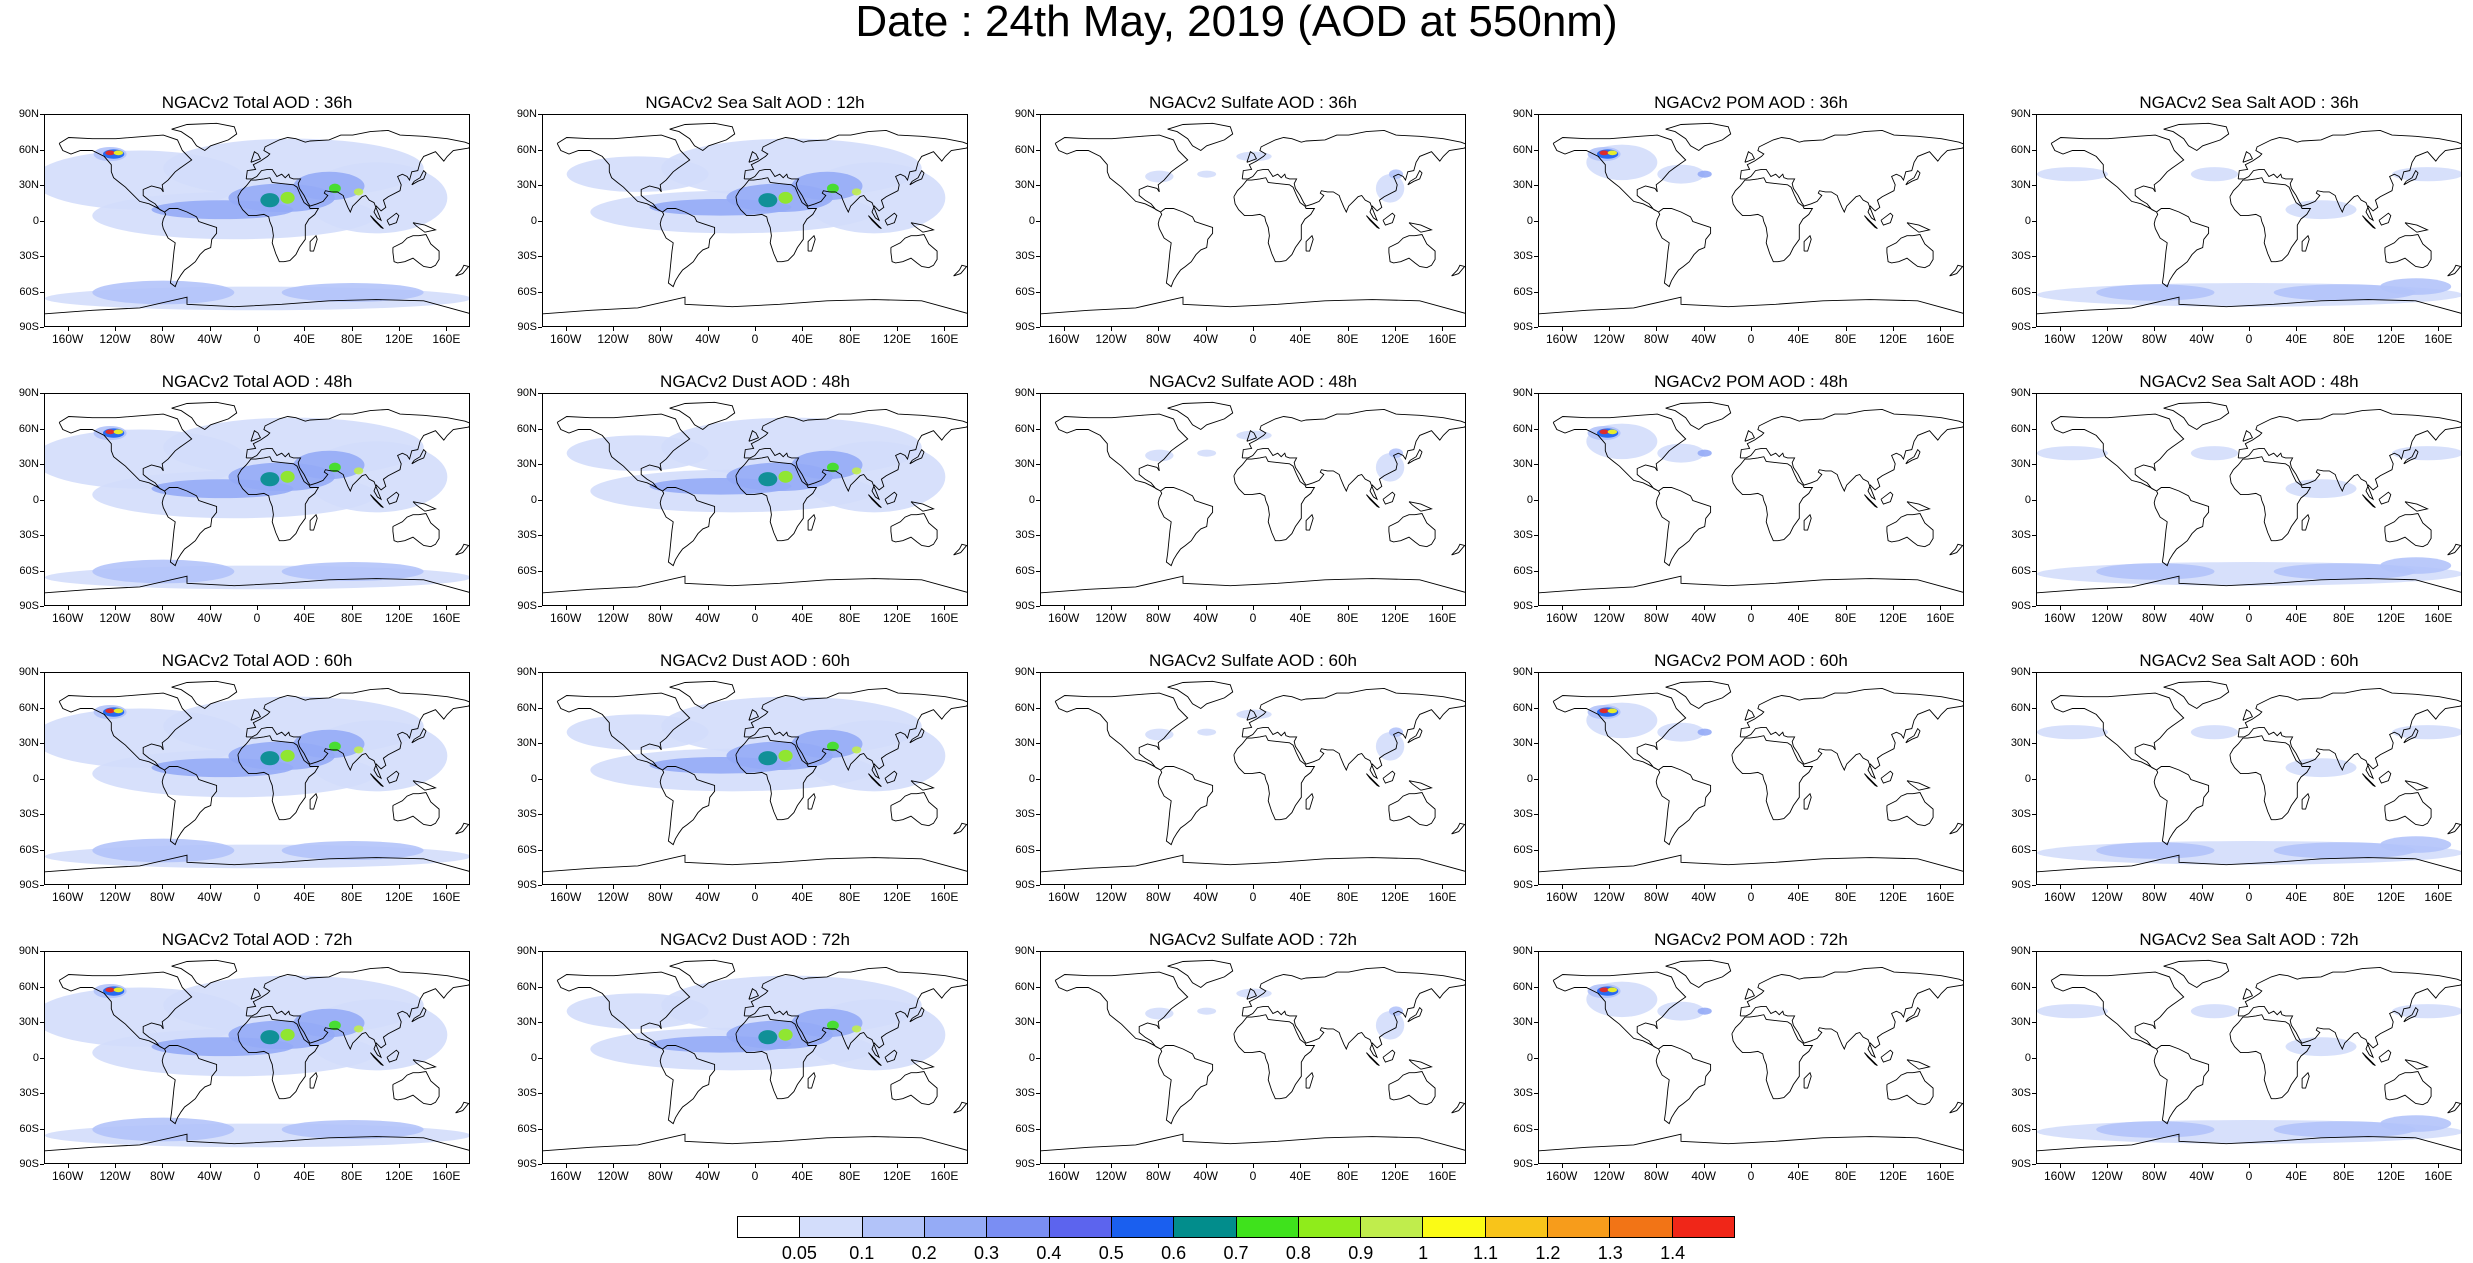 This screenshot has height=1263, width=2473. I want to click on lon-tick-label: 80W, so click(2154, 897).